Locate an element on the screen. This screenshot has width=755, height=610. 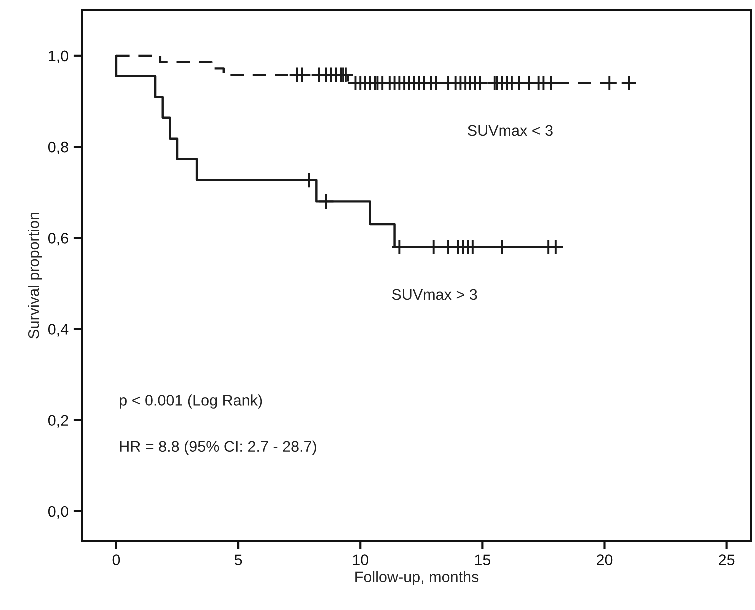
text: SUVmax > 3 is located at coordinates (435, 294).